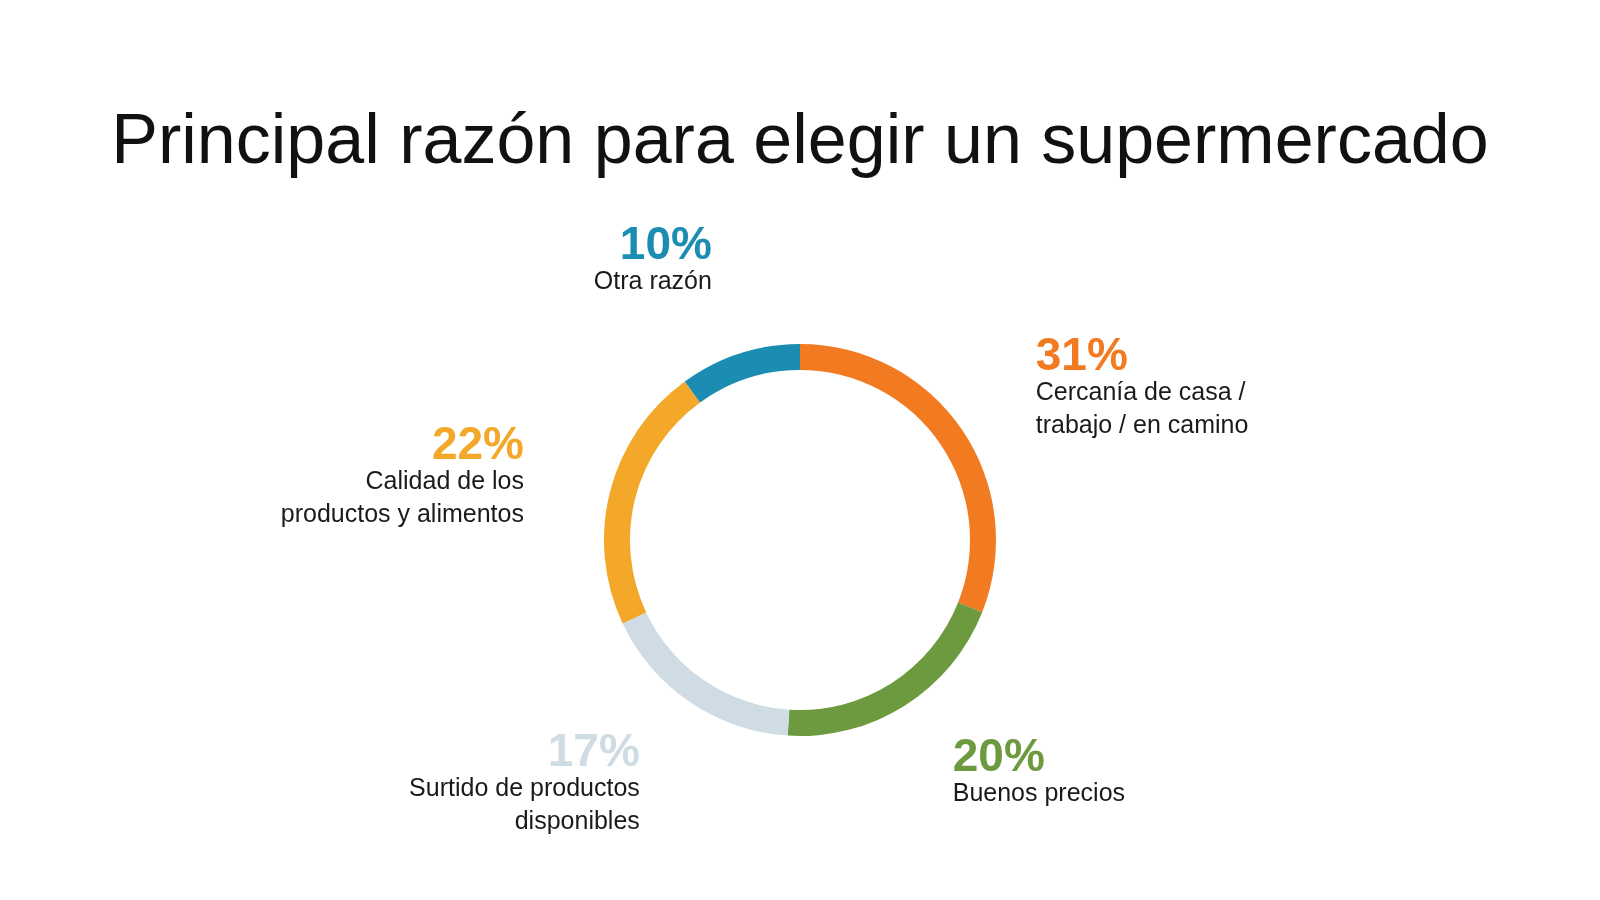 The width and height of the screenshot is (1600, 900). I want to click on chart-title: Principal razón para elegir un supermercado, so click(800, 139).